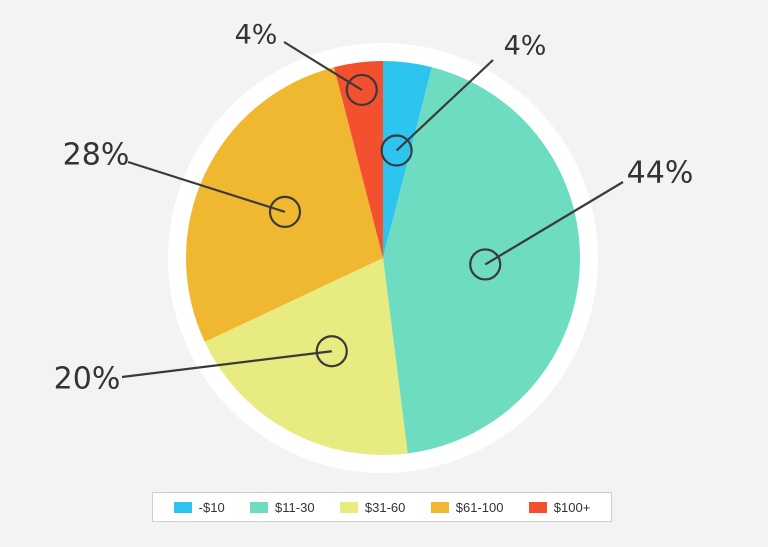  I want to click on legend-item: $100+, so click(559, 507).